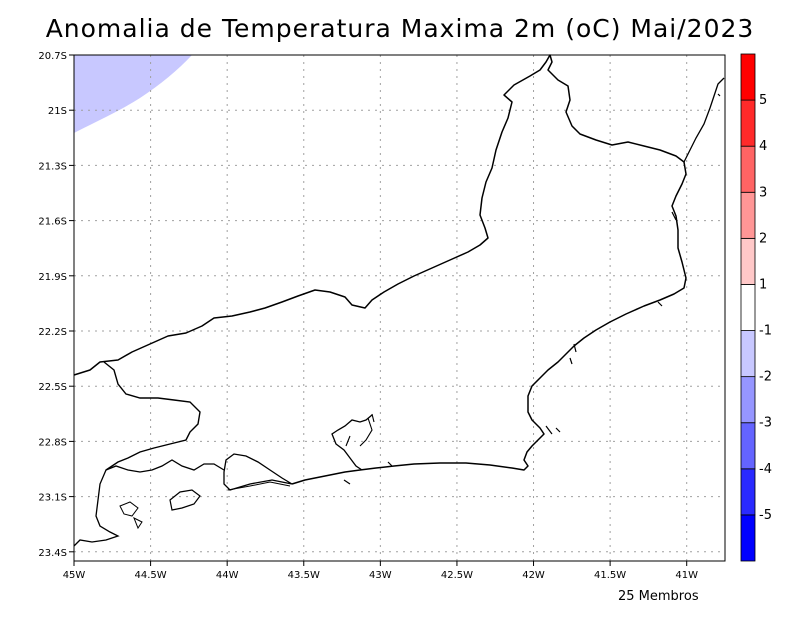  What do you see at coordinates (258, 472) in the screenshot?
I see `sepetiba-bay` at bounding box center [258, 472].